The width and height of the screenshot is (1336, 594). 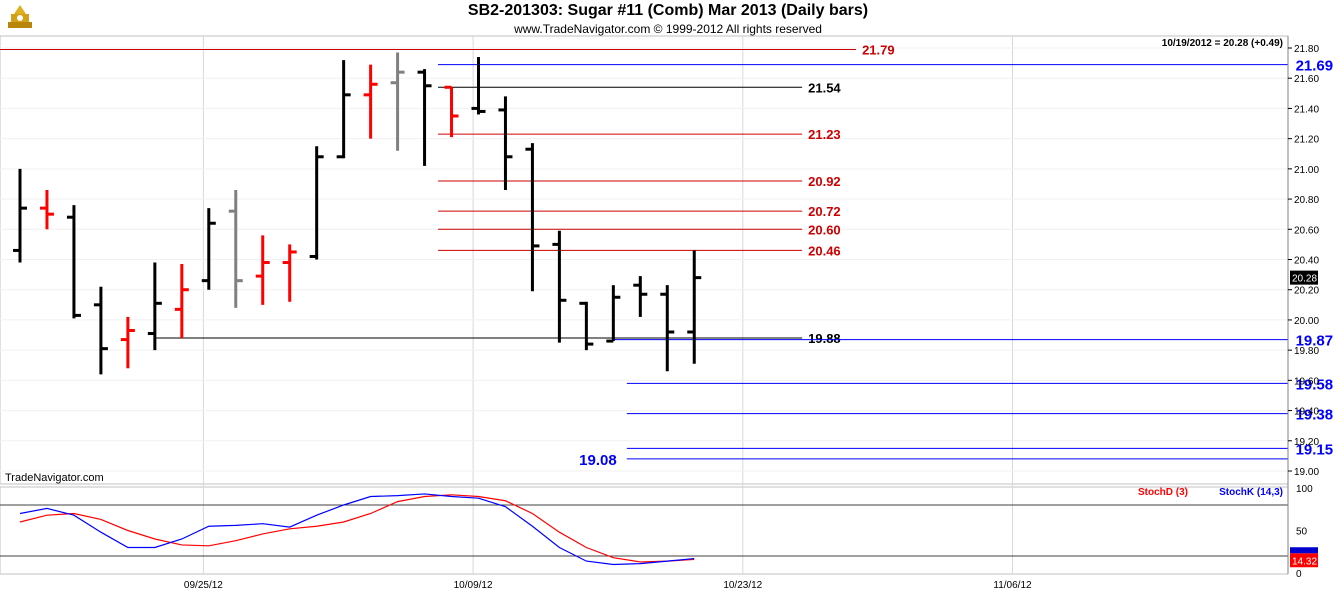 What do you see at coordinates (1299, 574) in the screenshot?
I see `stoch-tick-label: 0` at bounding box center [1299, 574].